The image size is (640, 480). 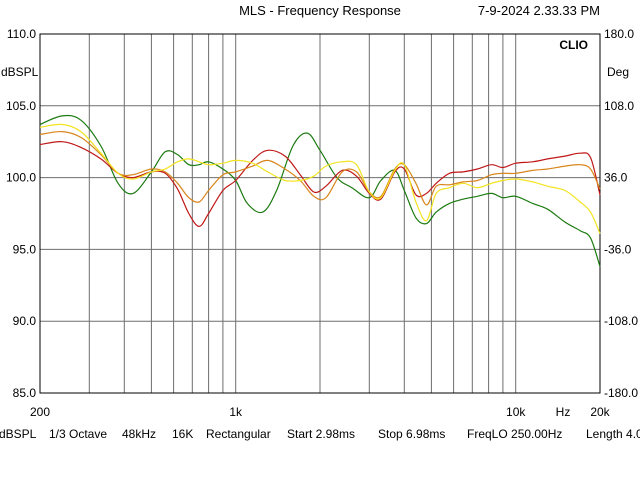 I want to click on x-tick-label: 10k, so click(x=516, y=412).